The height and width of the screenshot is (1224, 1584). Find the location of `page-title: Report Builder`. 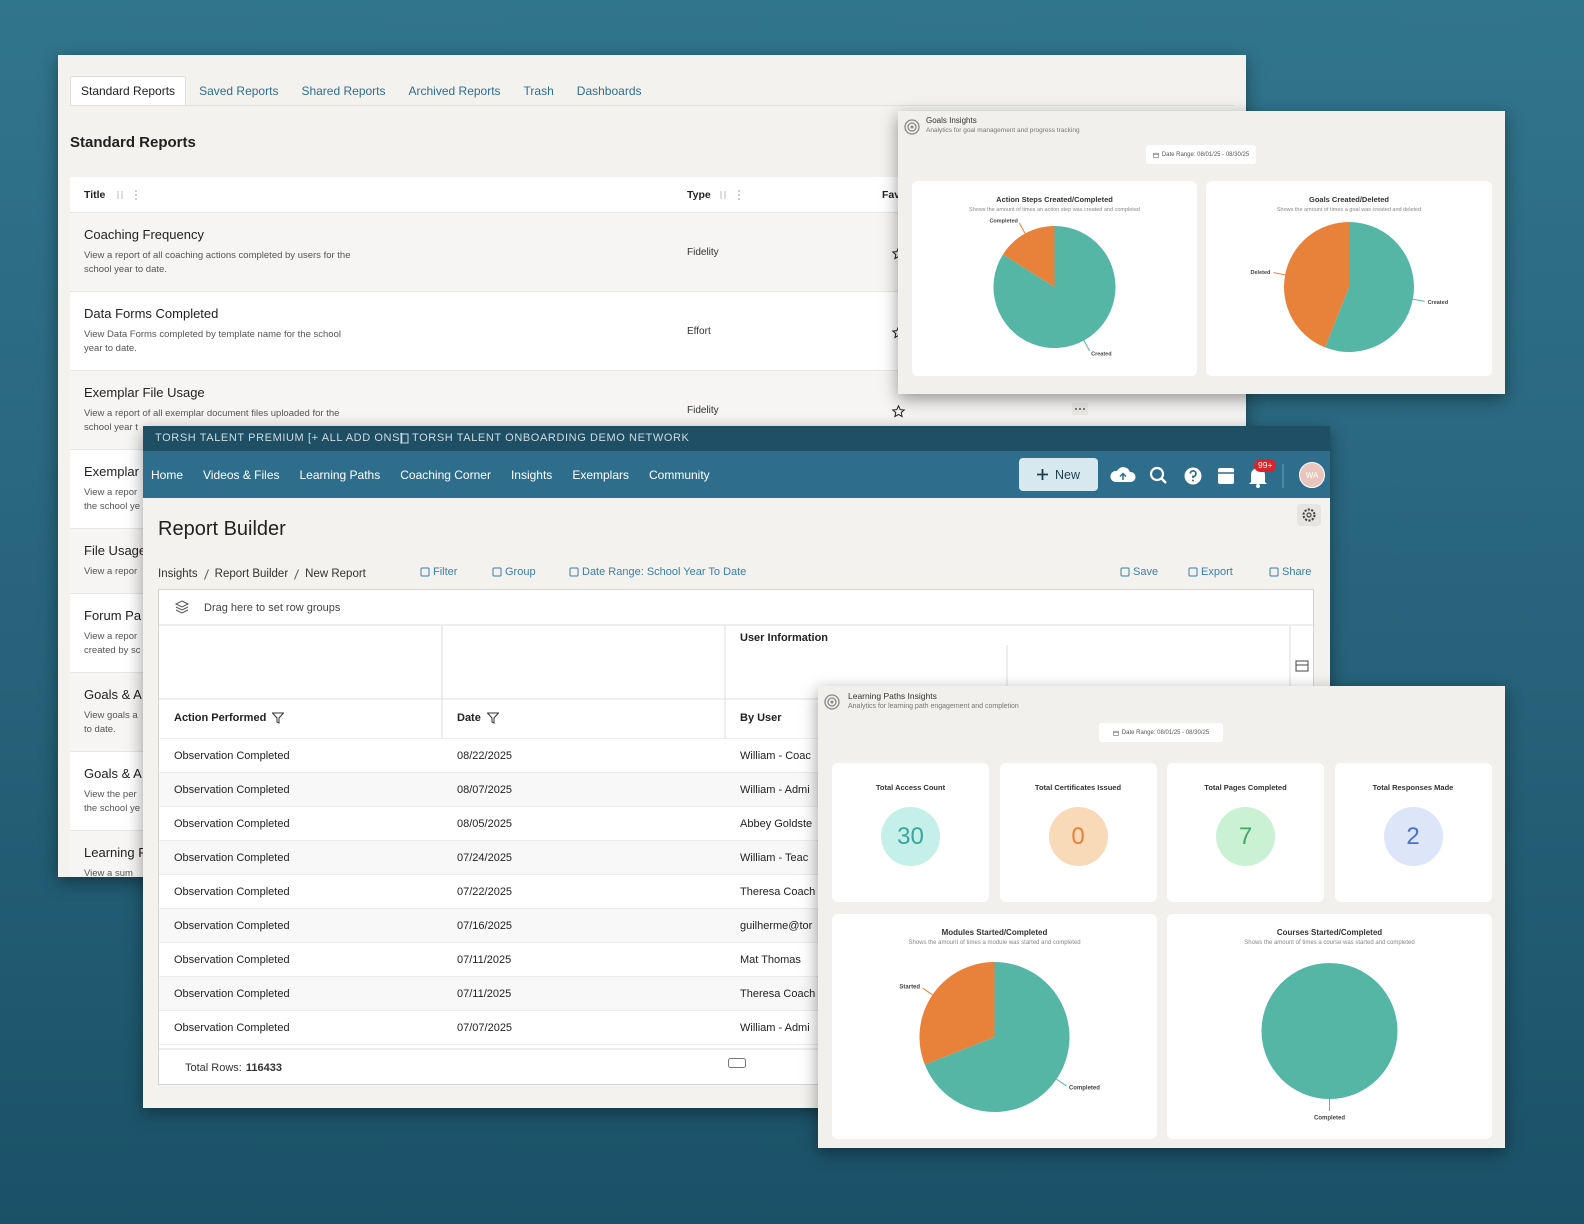

page-title: Report Builder is located at coordinates (222, 529).